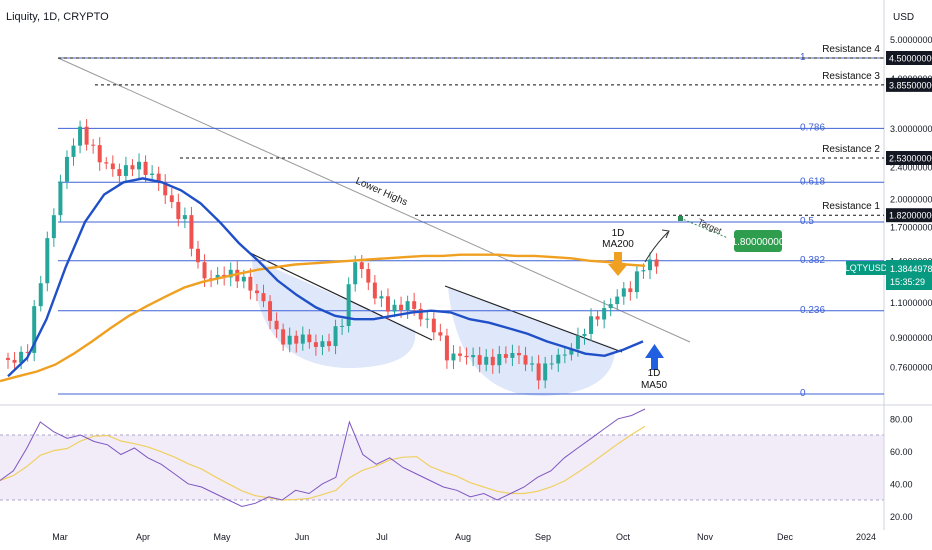  I want to click on resistance-value: 1.82000000, so click(910, 216).